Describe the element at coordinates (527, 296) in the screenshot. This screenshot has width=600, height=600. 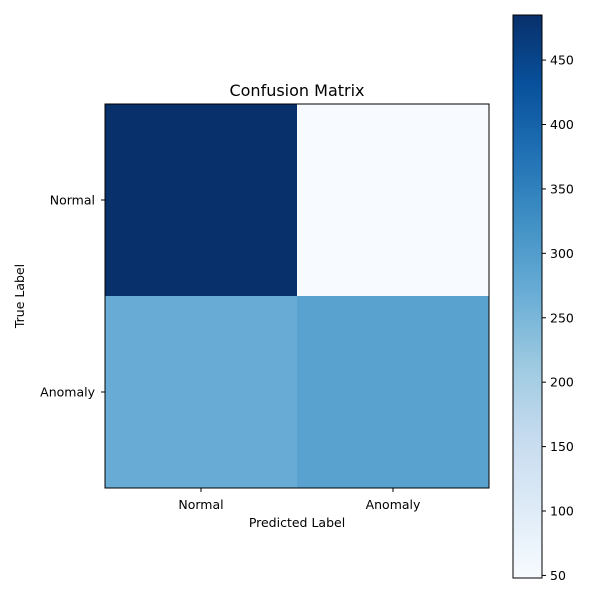
I see `colorbar` at that location.